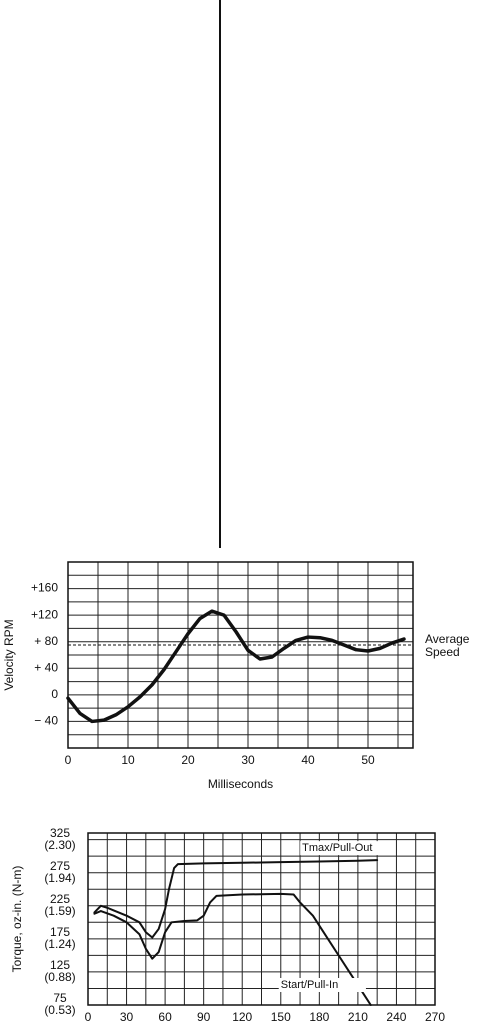 This screenshot has height=1026, width=479. Describe the element at coordinates (44, 588) in the screenshot. I see `y-tick-label: +160` at that location.